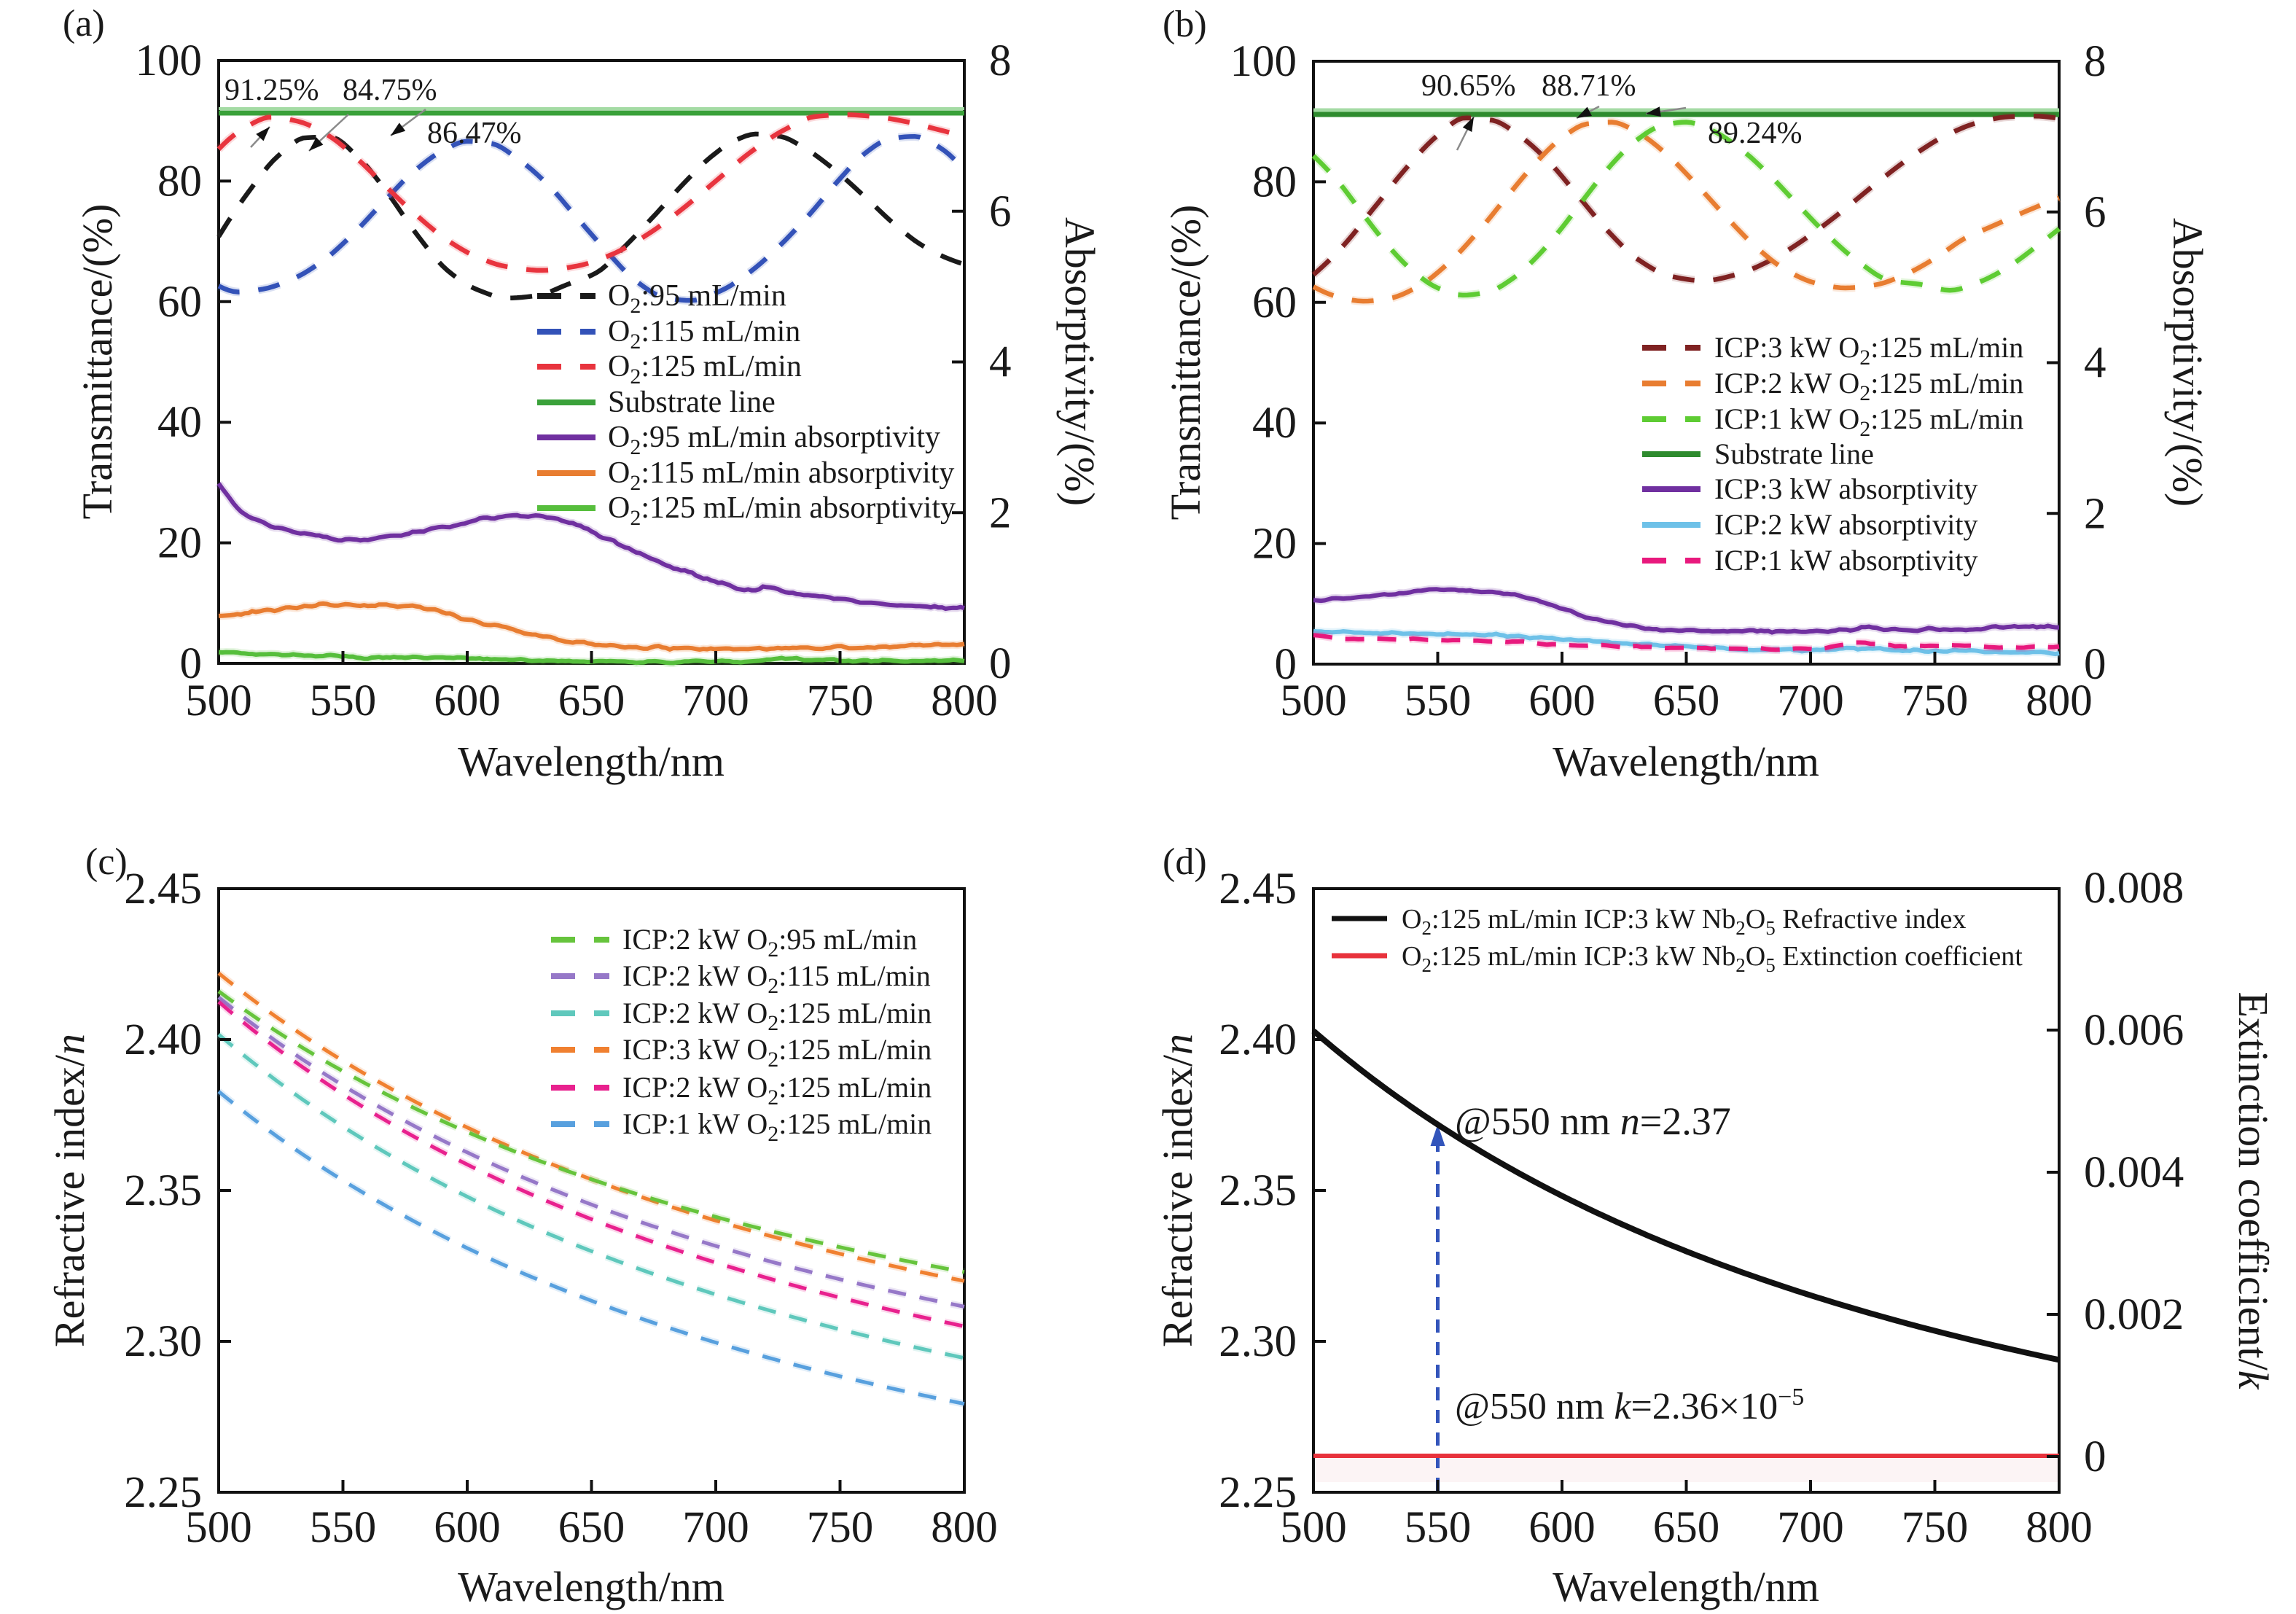 The width and height of the screenshot is (2296, 1614). I want to click on svg-text: 0.002, so click(2134, 1314).